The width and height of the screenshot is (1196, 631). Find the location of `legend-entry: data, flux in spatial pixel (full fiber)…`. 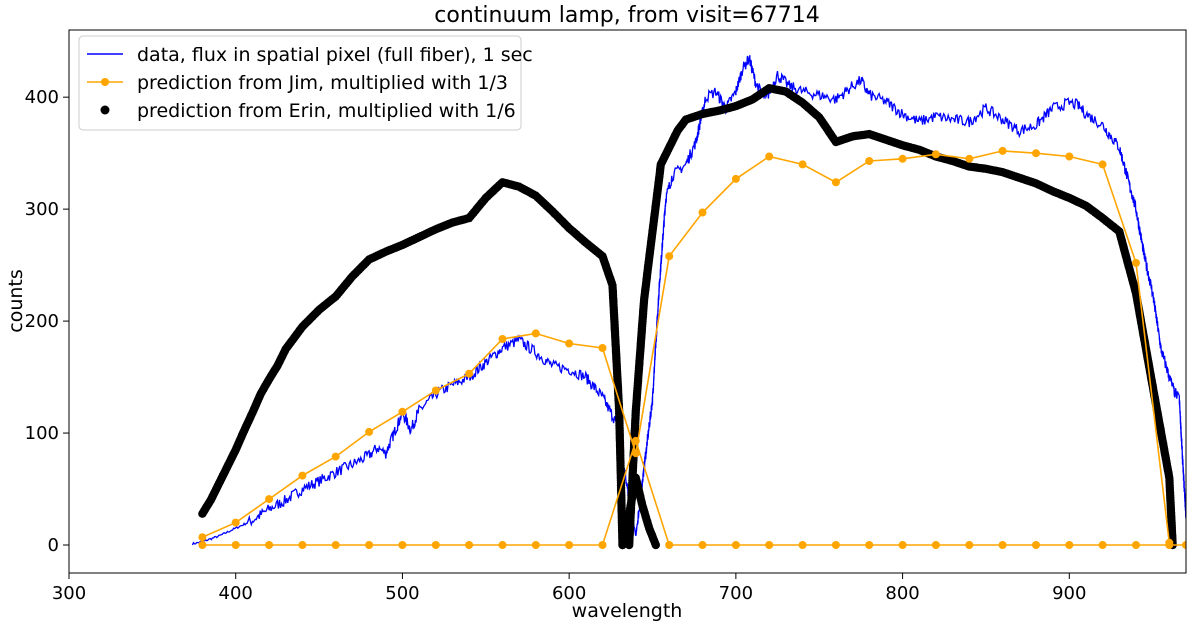

legend-entry: data, flux in spatial pixel (full fiber)… is located at coordinates (310, 55).